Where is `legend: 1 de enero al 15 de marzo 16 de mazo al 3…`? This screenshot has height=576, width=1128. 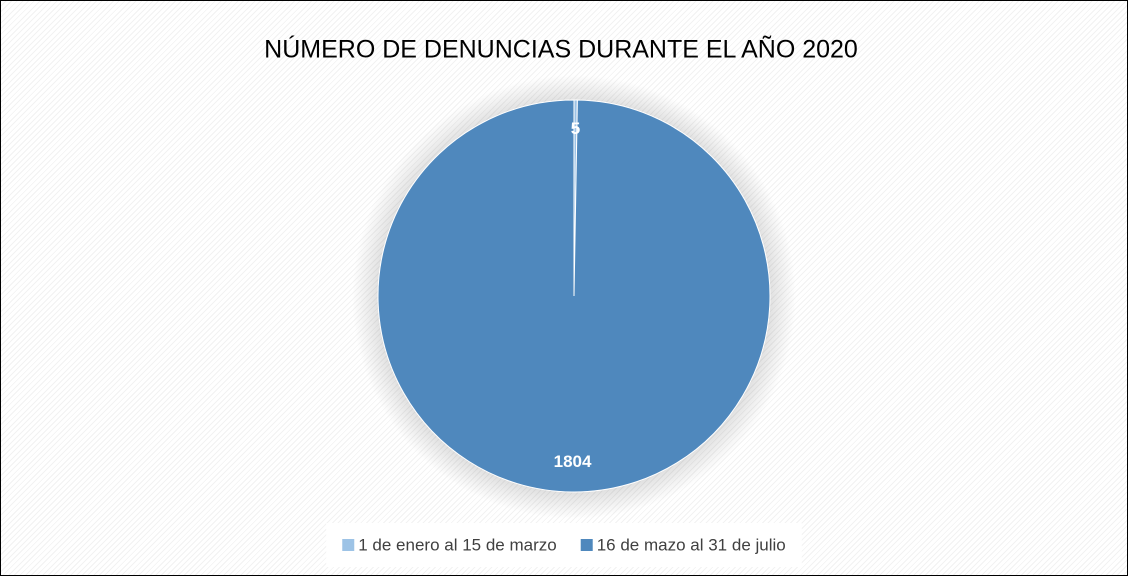 legend: 1 de enero al 15 de marzo 16 de mazo al 3… is located at coordinates (564, 544).